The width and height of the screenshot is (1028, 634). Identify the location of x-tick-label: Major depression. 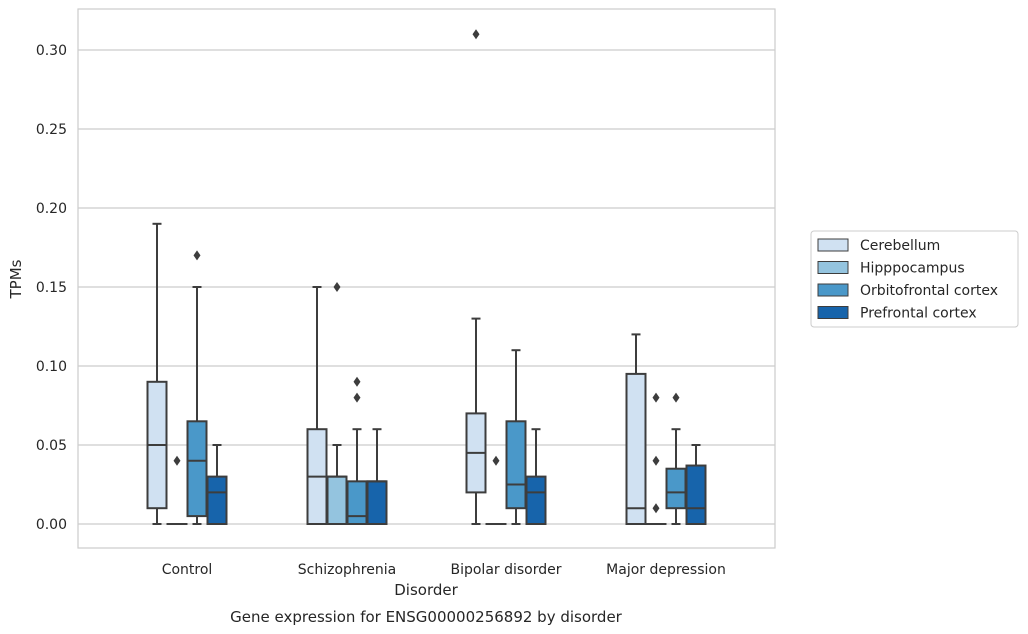
(666, 570).